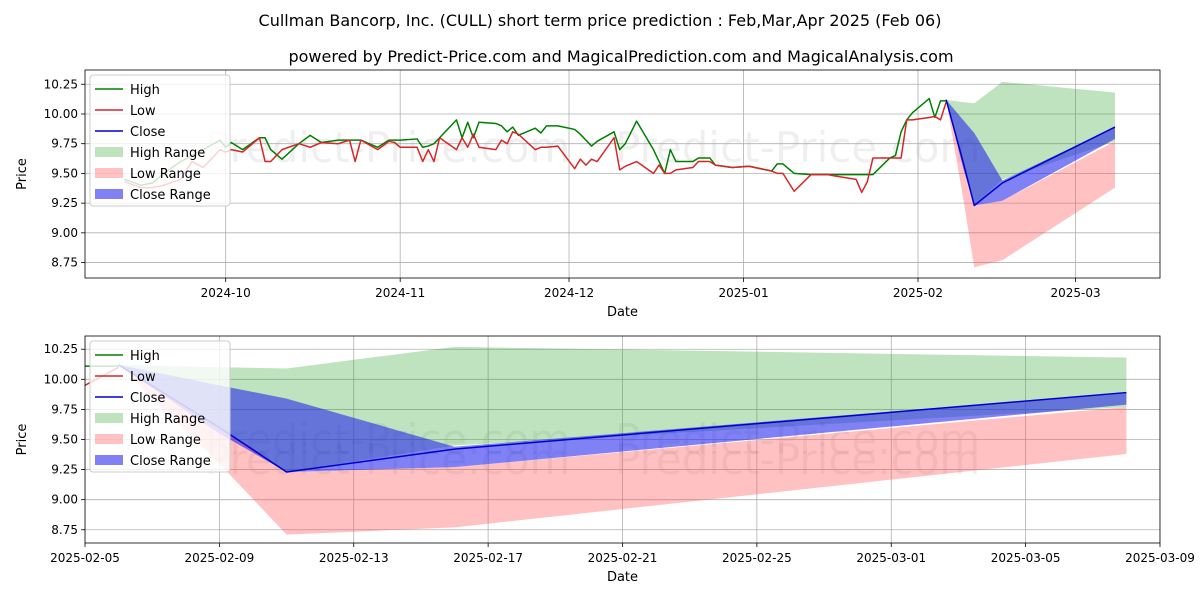 The image size is (1200, 600). Describe the element at coordinates (488, 558) in the screenshot. I see `x-tick-label: 2025-02-17` at that location.